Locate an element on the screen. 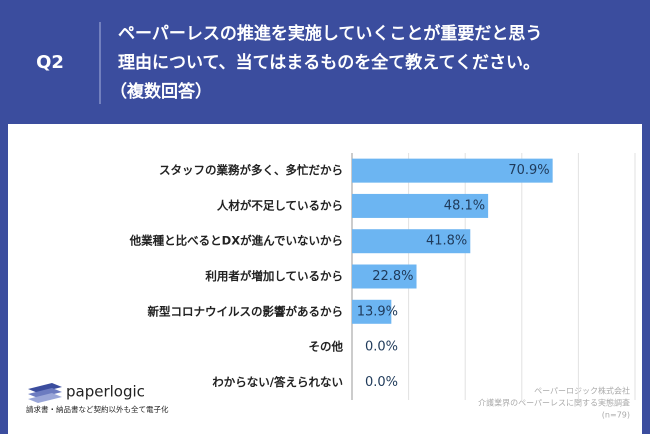  category-label: わからない/答えられない is located at coordinates (277, 382).